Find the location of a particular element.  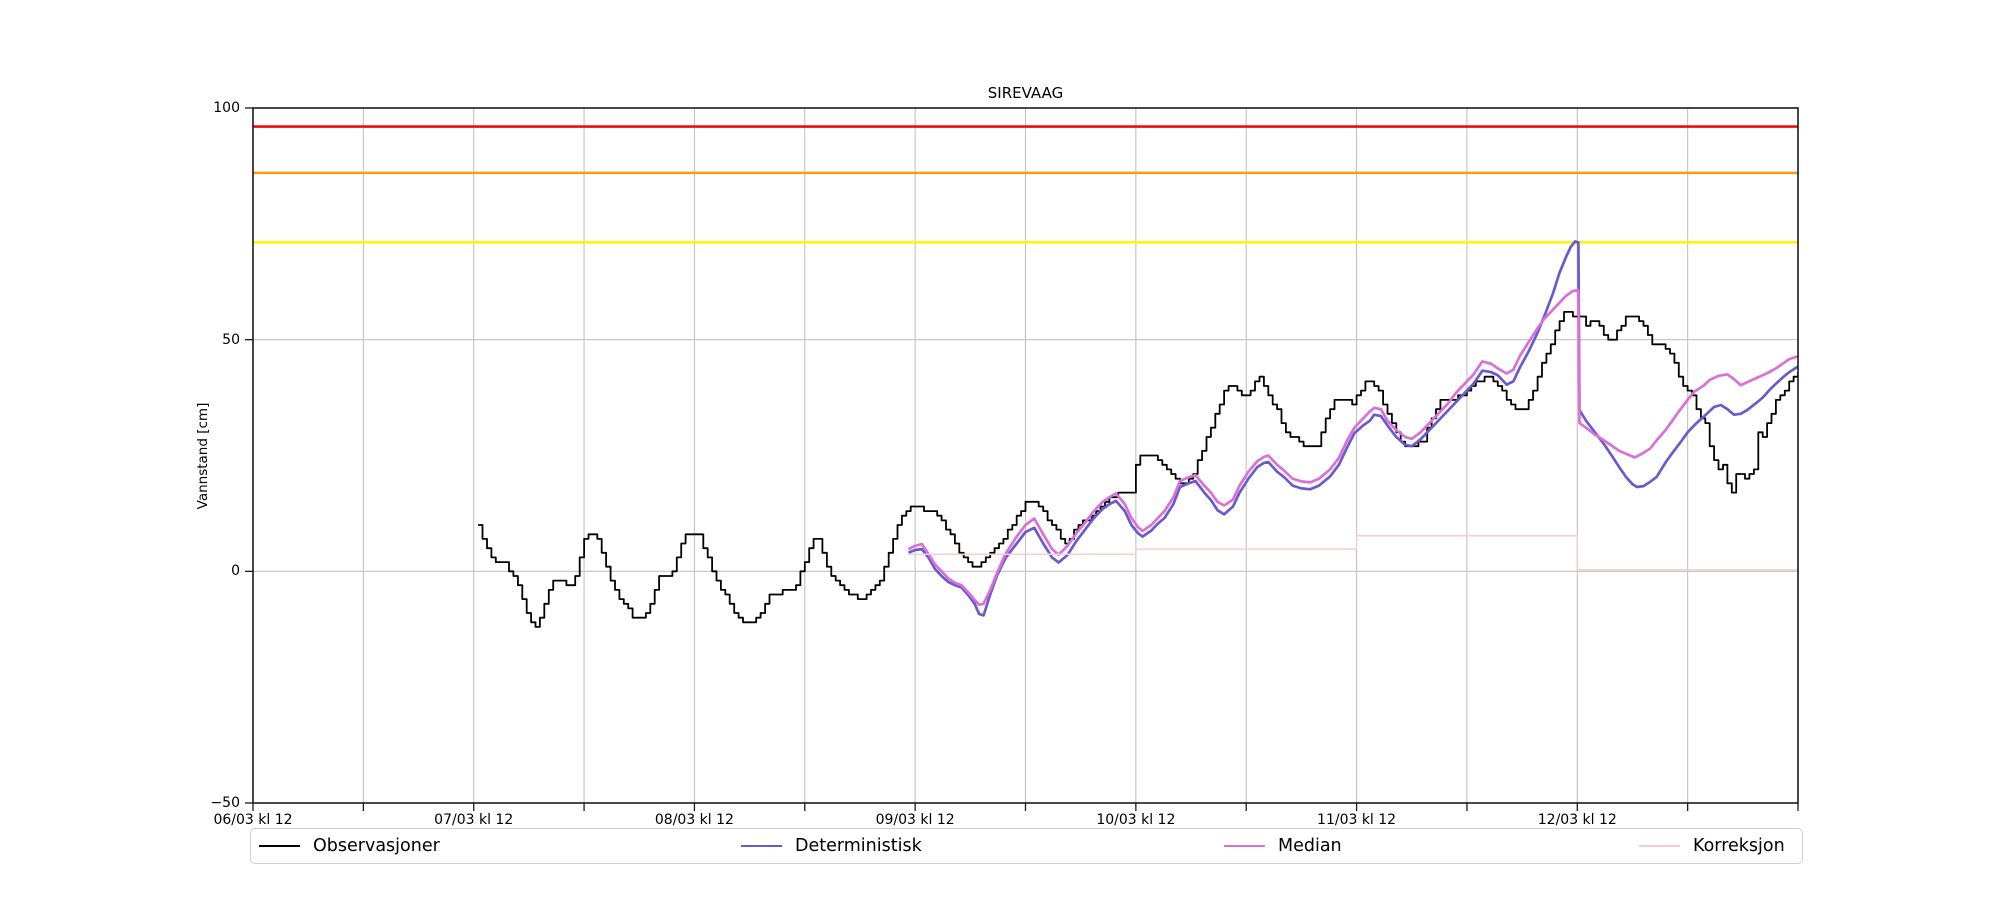

legend-item-median: Median is located at coordinates (1283, 846).